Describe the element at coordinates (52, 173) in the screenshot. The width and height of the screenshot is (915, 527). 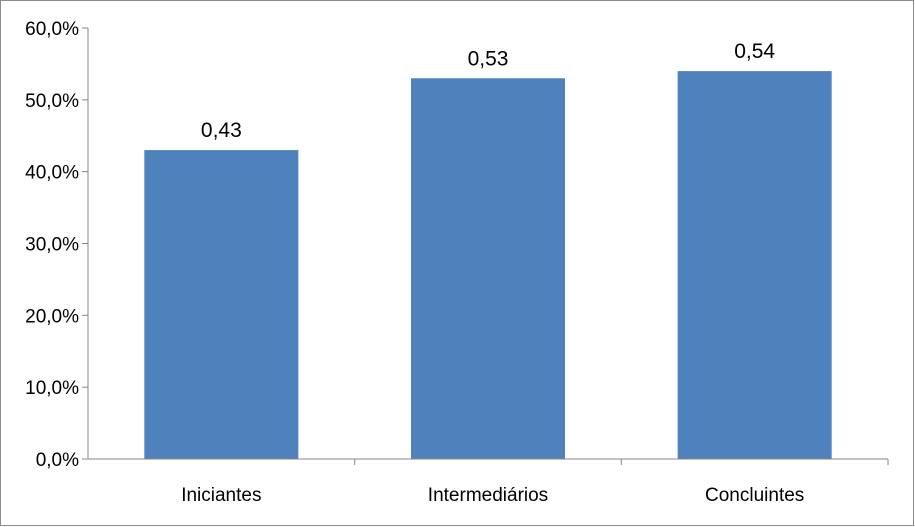
I see `y-tick-label: 40,0%` at that location.